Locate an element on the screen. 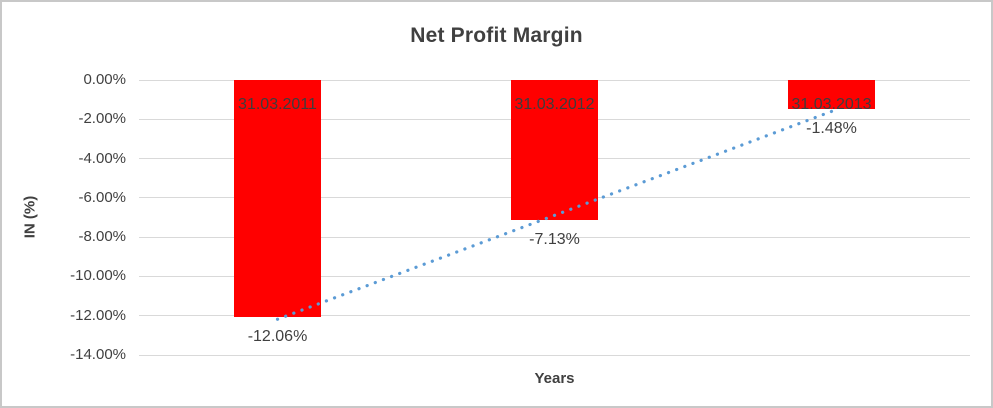 The height and width of the screenshot is (408, 993). y-tick-label: -12.00% is located at coordinates (98, 315).